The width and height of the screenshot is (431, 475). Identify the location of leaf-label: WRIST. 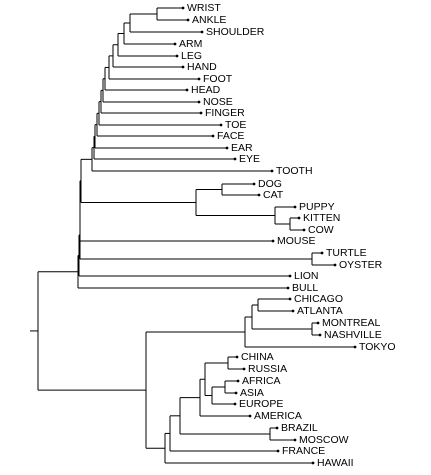
(204, 8).